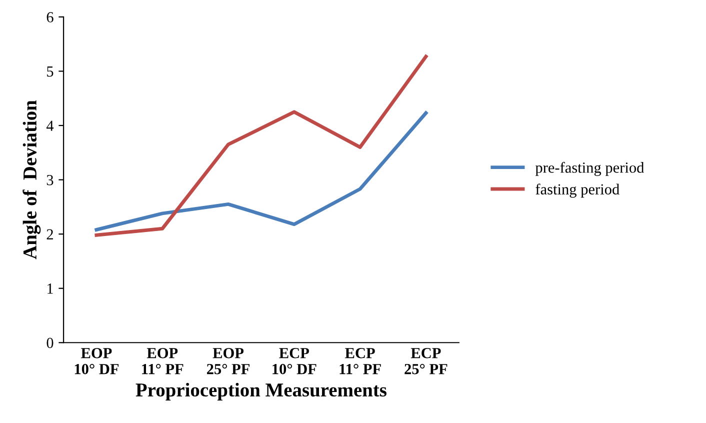 This screenshot has width=706, height=423. I want to click on x-tick-label: EOP 11° PF, so click(163, 361).